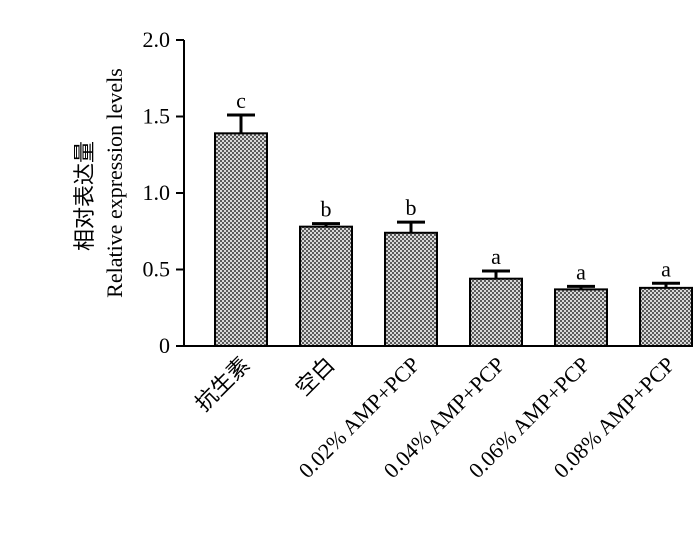 The image size is (700, 534). I want to click on category-label: 抗生素, so click(222, 384).